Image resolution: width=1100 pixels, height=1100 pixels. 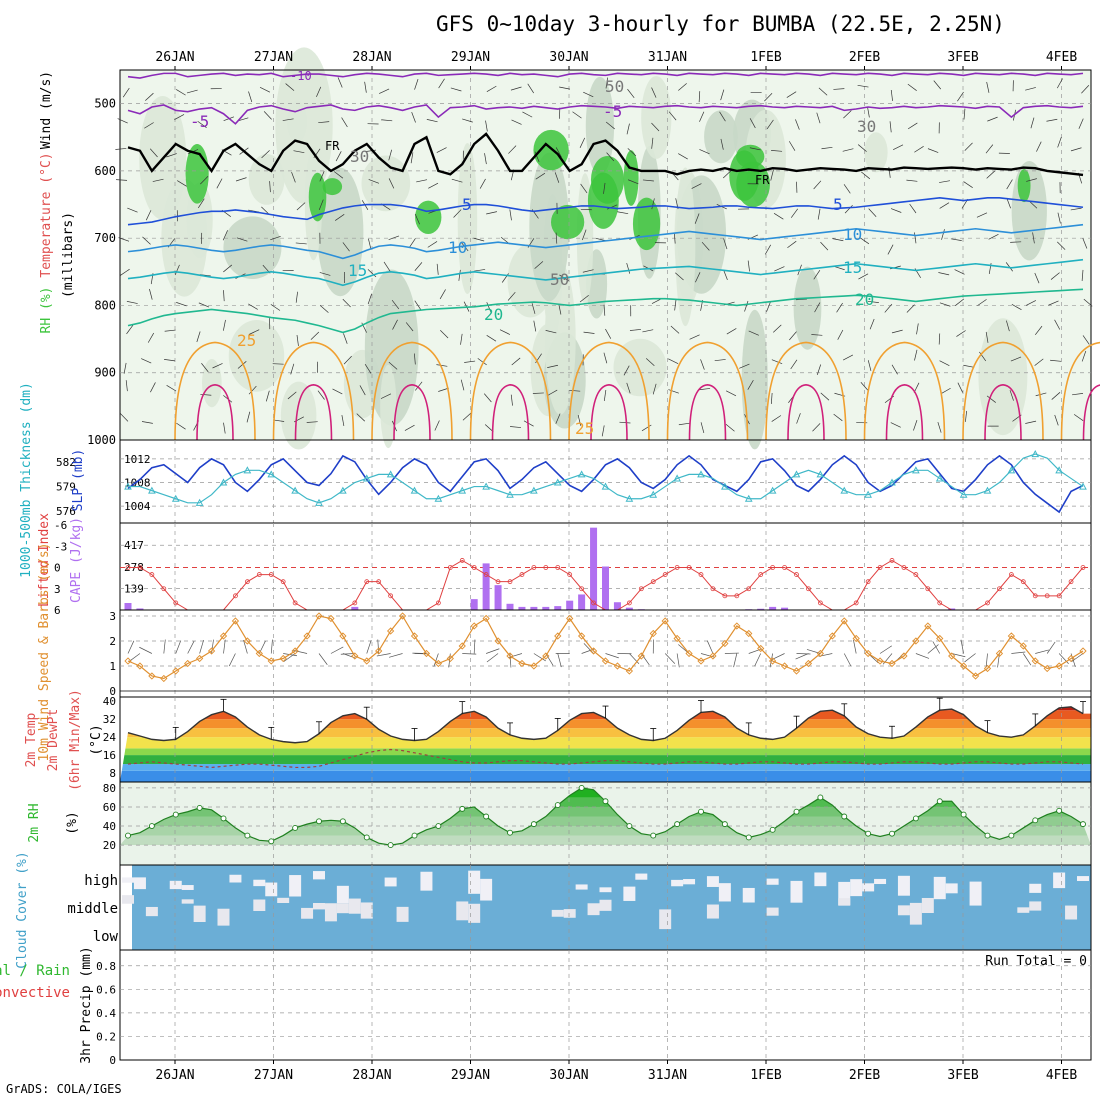 What do you see at coordinates (68, 255) in the screenshot?
I see `pressure-axis-label: (millibars)` at bounding box center [68, 255].